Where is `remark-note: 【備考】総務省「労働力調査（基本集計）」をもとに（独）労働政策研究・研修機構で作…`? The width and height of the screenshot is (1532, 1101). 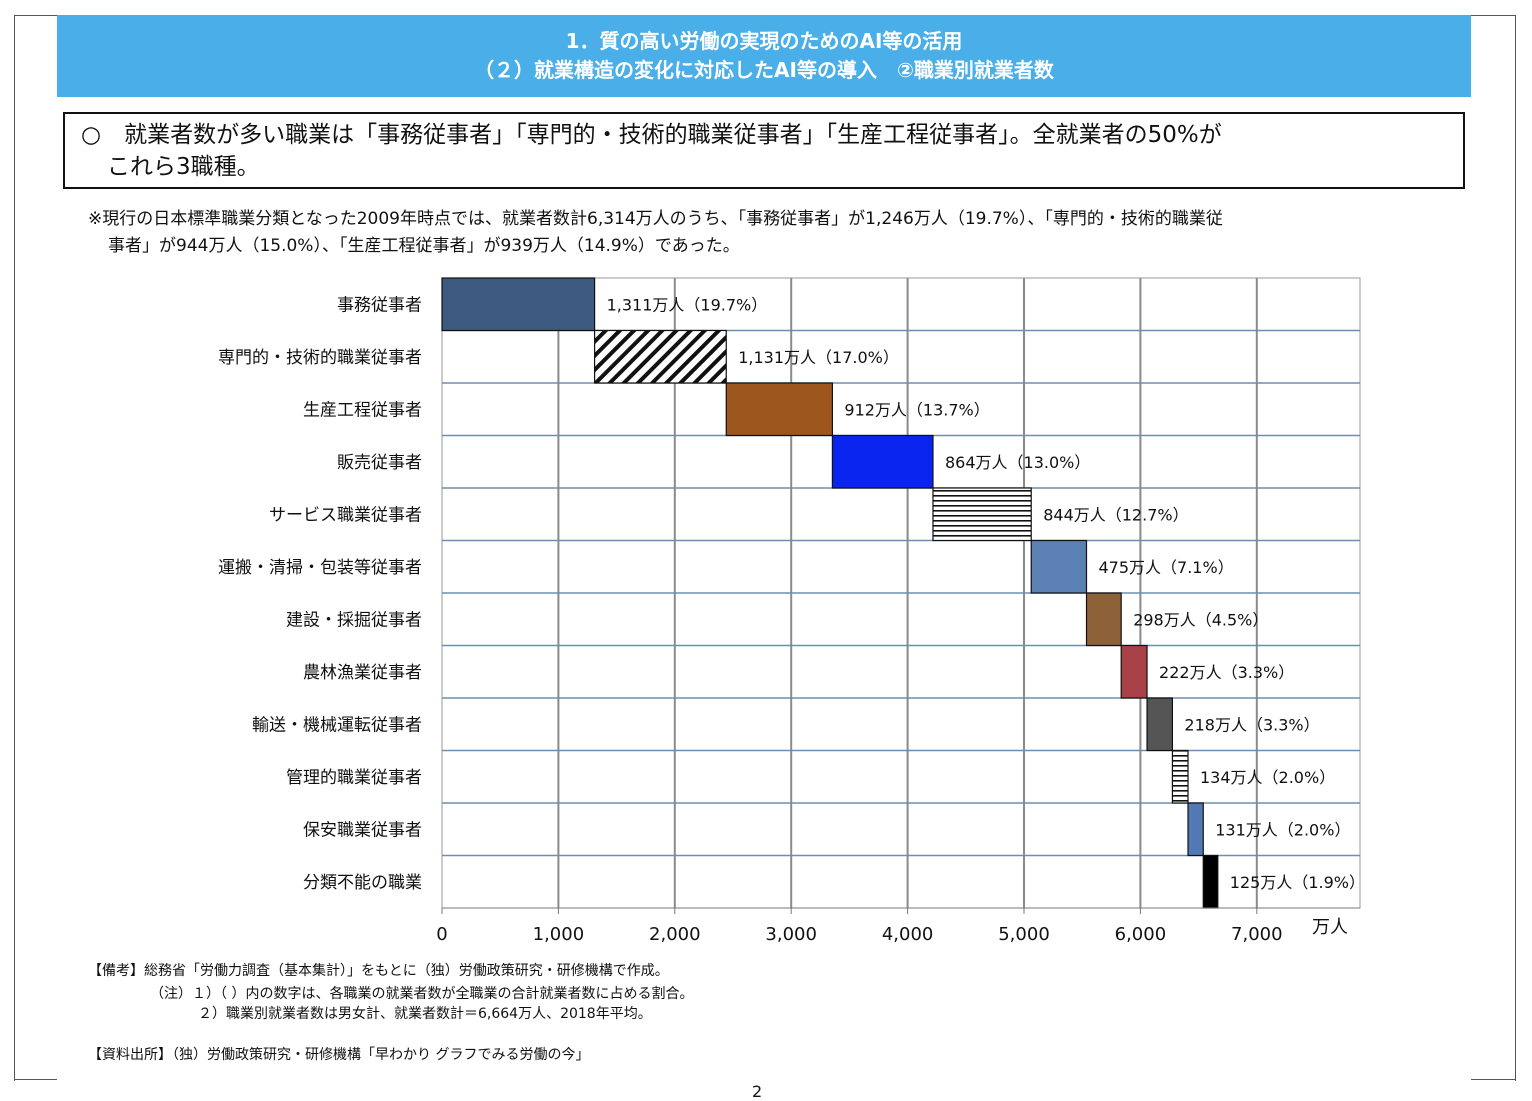 remark-note: 【備考】総務省「労働力調査（基本集計）」をもとに（独）労働政策研究・研修機構で作… is located at coordinates (378, 971).